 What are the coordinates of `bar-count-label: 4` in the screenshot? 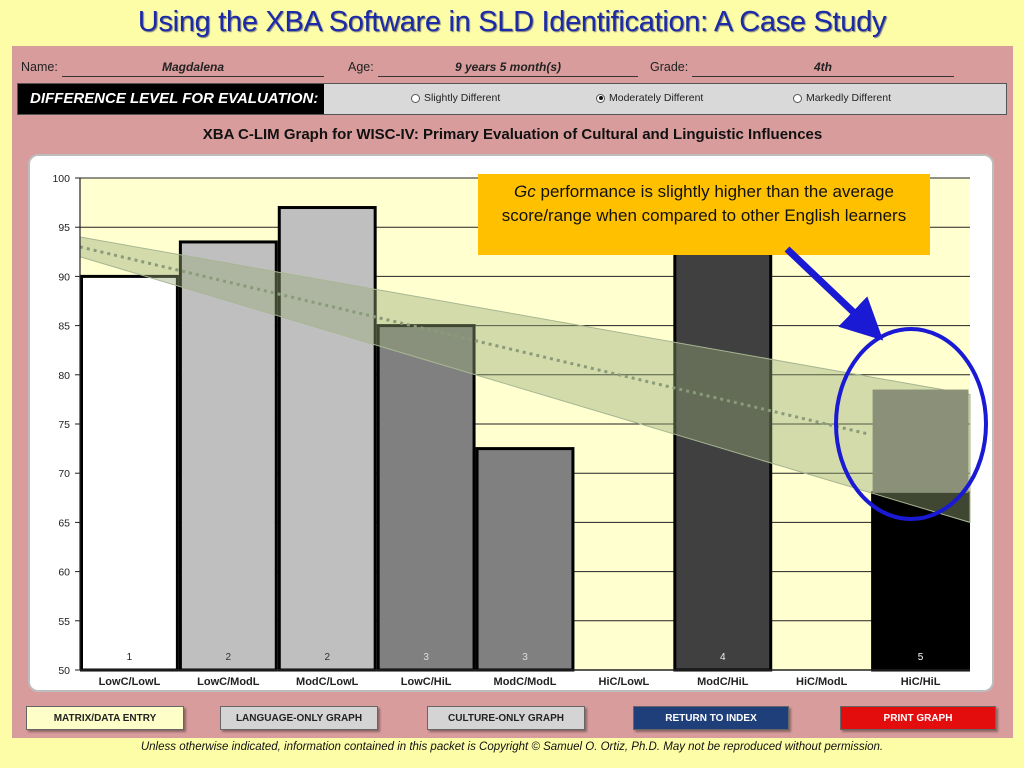 It's located at (723, 657).